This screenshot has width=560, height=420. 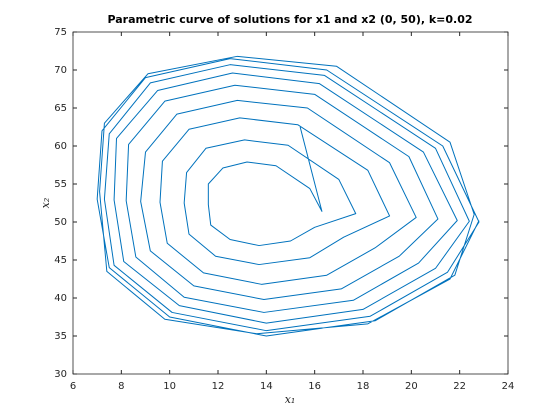 What do you see at coordinates (60, 298) in the screenshot?
I see `y-tick-label: 40` at bounding box center [60, 298].